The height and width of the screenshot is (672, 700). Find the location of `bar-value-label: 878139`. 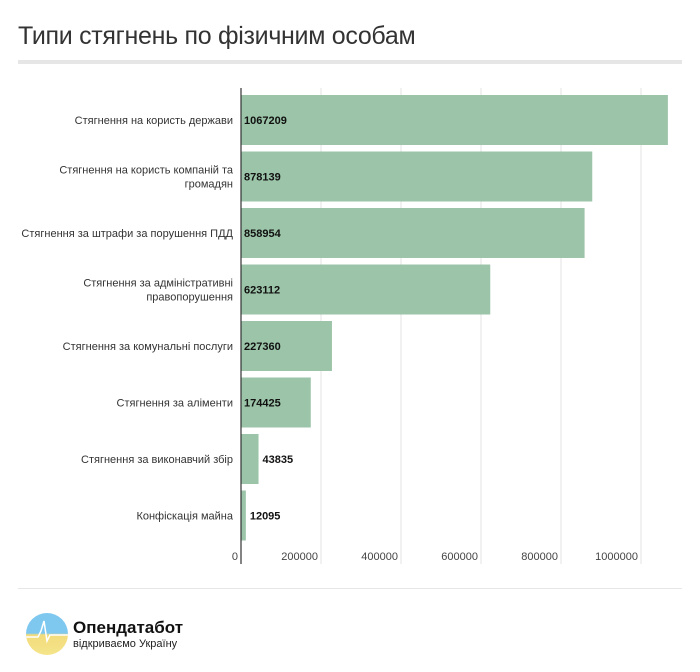

bar-value-label: 878139 is located at coordinates (262, 178).